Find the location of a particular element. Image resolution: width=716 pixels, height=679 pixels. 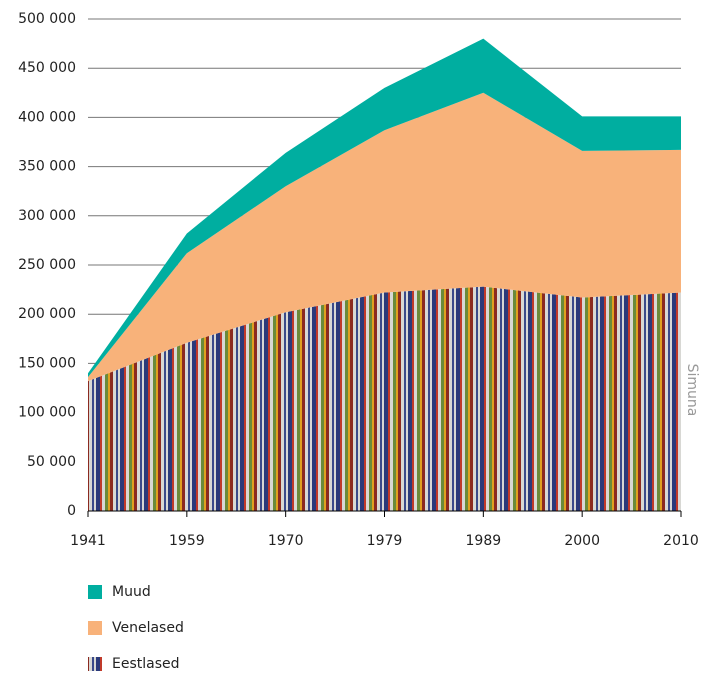

x-tick-label: 2010 is located at coordinates (681, 541).